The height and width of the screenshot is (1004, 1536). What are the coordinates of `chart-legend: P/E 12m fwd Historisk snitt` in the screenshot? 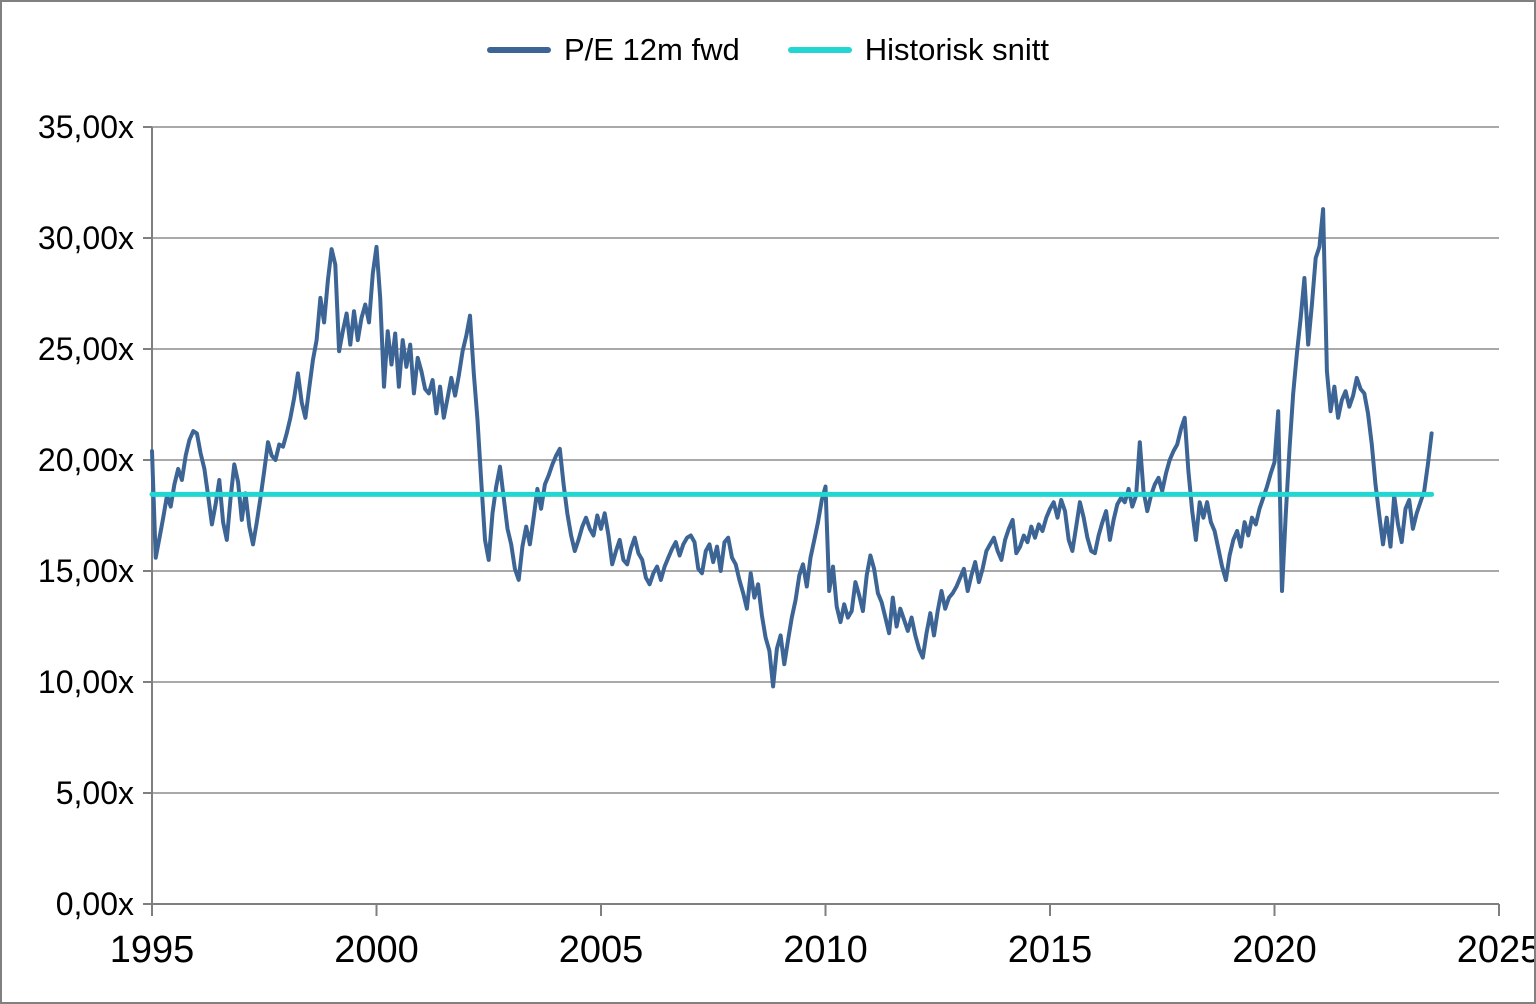 It's located at (768, 50).